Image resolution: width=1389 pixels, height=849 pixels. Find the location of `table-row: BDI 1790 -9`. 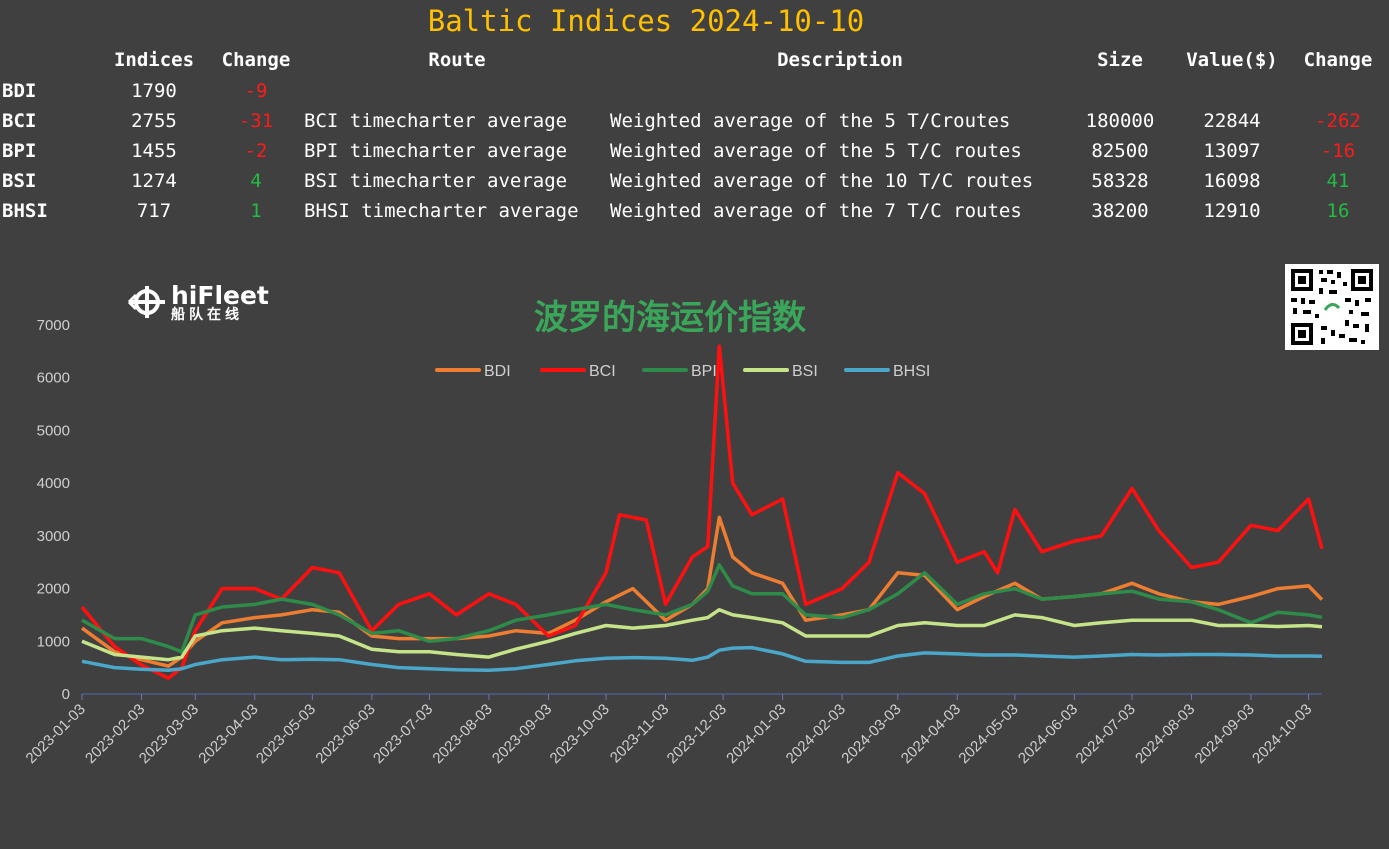

table-row: BDI 1790 -9 is located at coordinates (692, 91).